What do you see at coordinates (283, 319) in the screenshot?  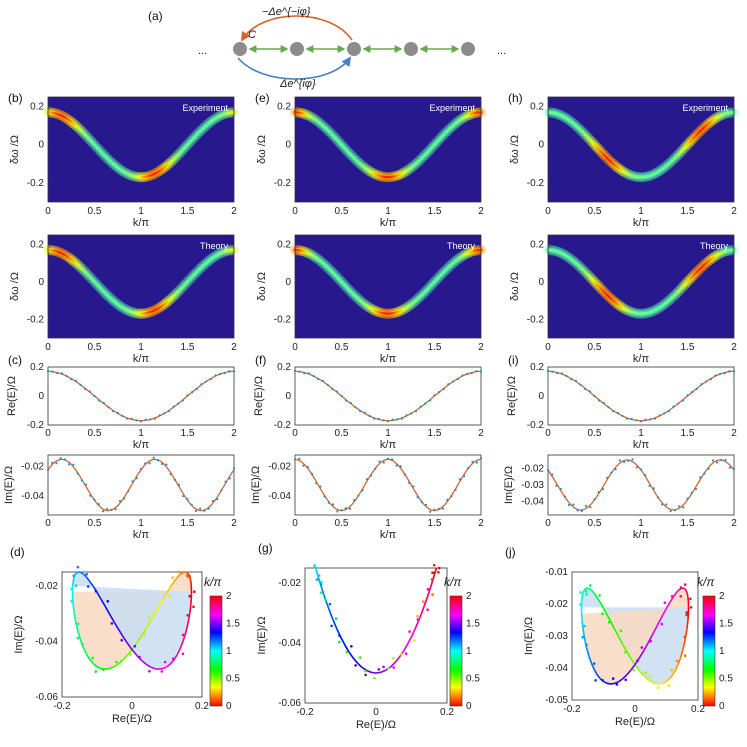 I see `y-tick-label: -0.2` at bounding box center [283, 319].